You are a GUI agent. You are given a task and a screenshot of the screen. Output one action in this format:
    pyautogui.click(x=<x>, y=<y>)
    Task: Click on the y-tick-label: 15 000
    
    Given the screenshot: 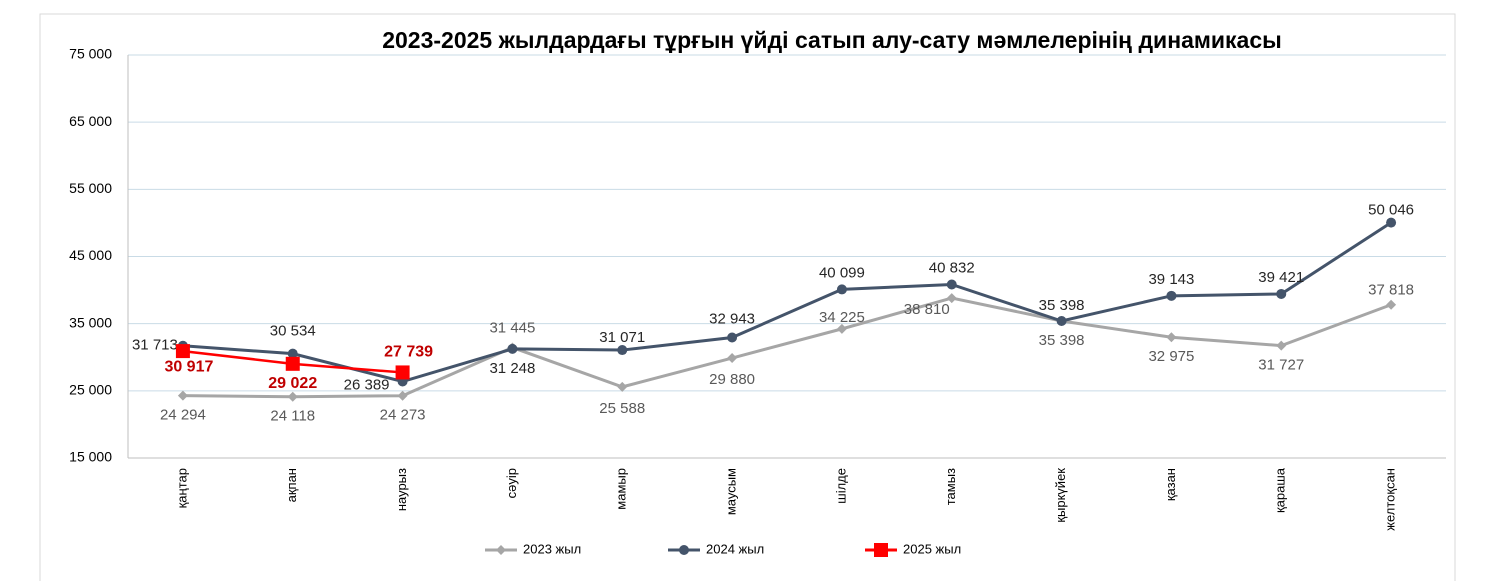 What is the action you would take?
    pyautogui.click(x=90, y=457)
    